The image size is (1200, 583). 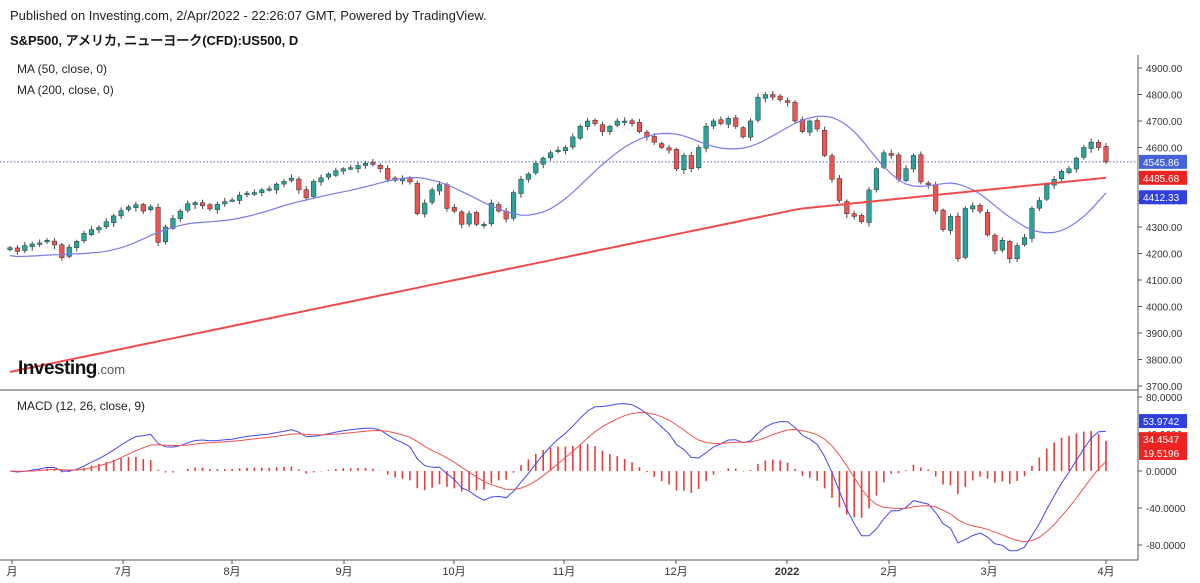 What do you see at coordinates (62, 69) in the screenshot?
I see `ma50-indicator-label: MA (50, close, 0)` at bounding box center [62, 69].